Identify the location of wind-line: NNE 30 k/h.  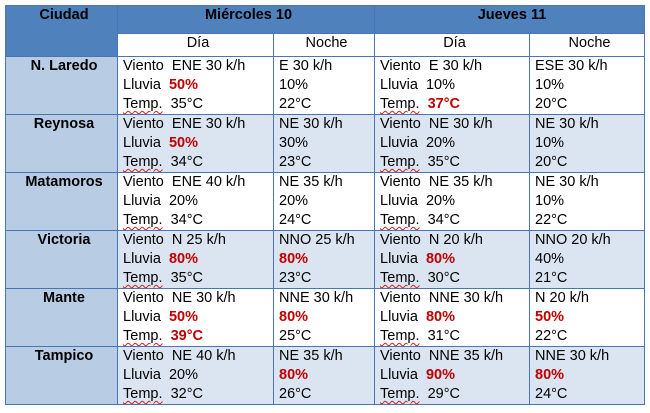
(589, 356).